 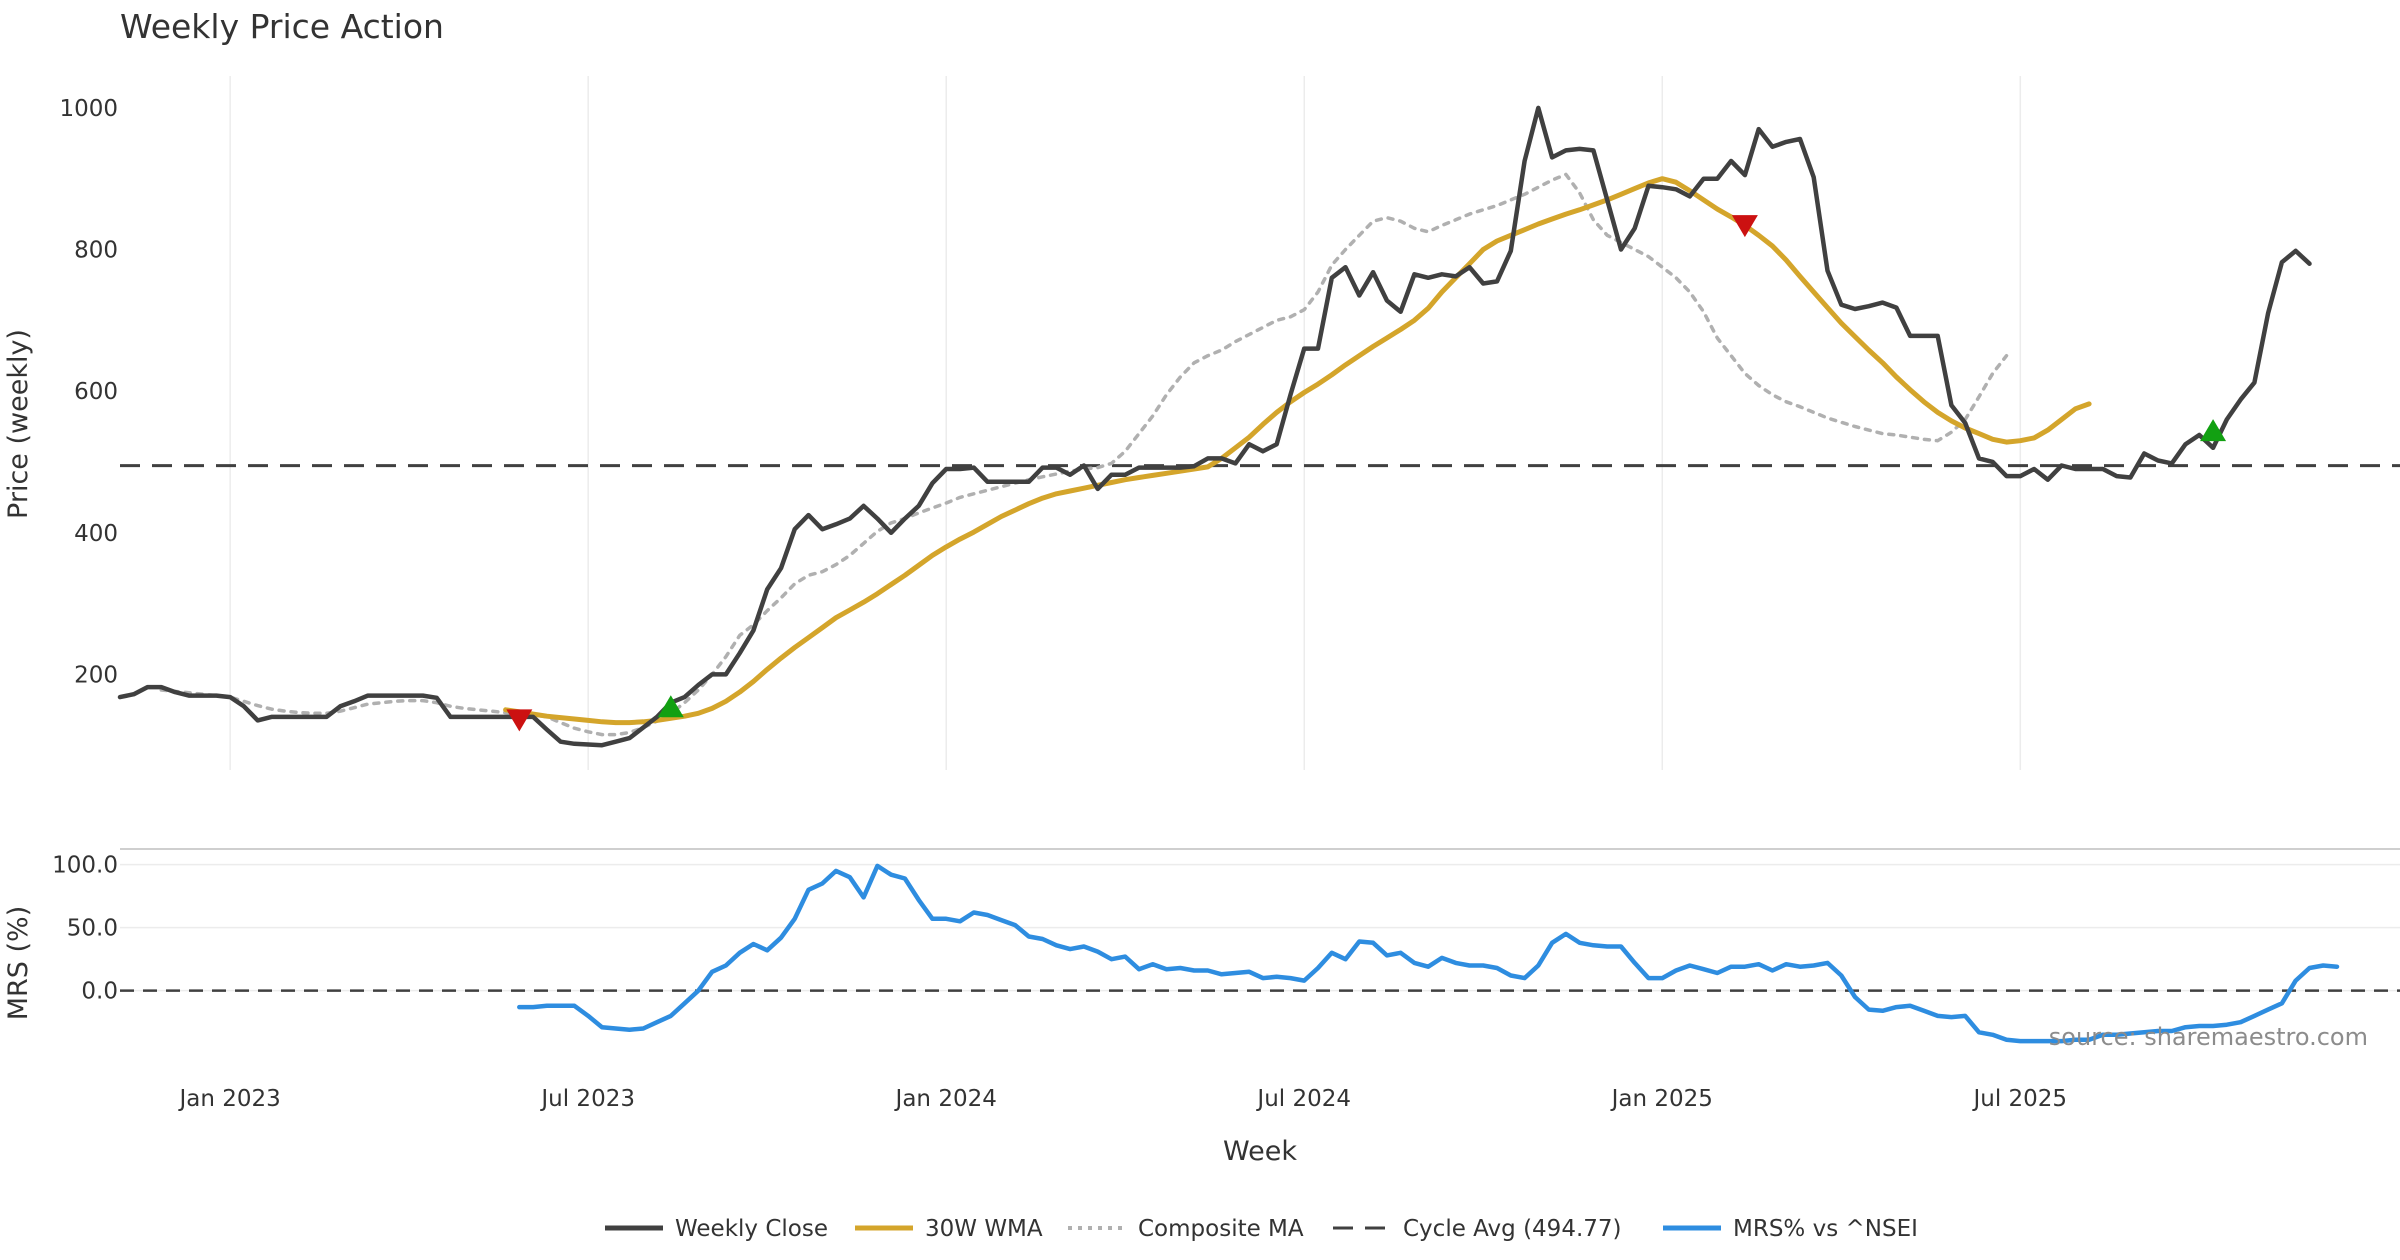 I want to click on mrs-axis-title: MRS (%), so click(x=18, y=963).